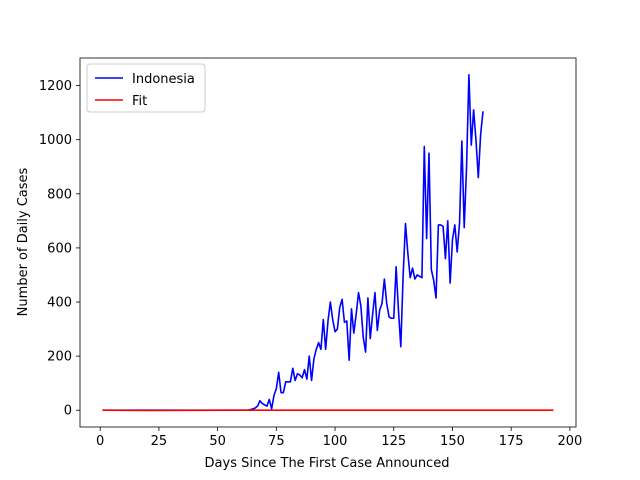  What do you see at coordinates (59, 194) in the screenshot?
I see `y-tick-label: 800` at bounding box center [59, 194].